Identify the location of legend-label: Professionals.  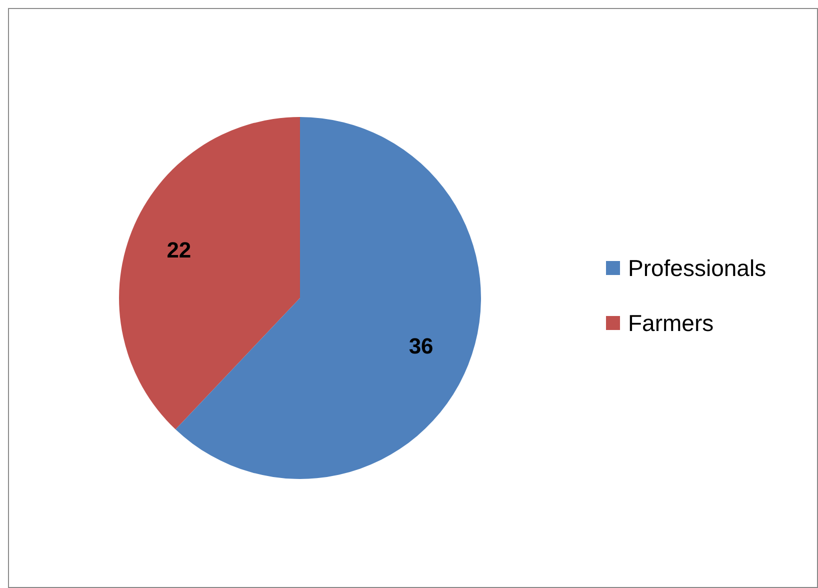
(697, 268).